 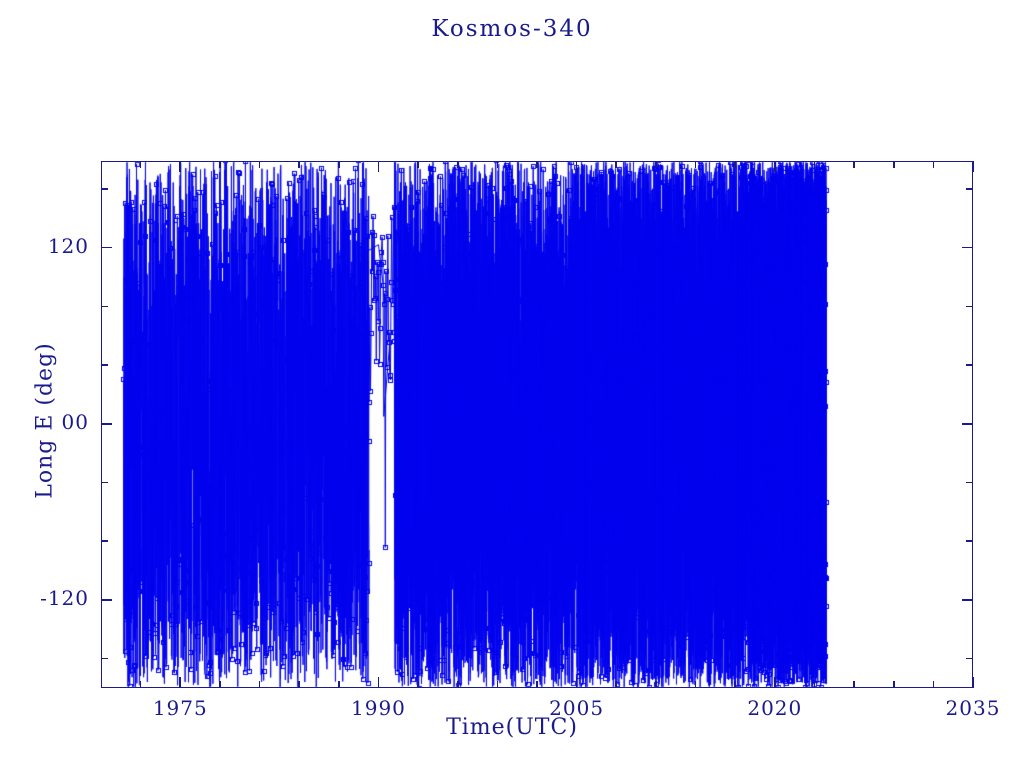 I want to click on x-tick-label: 1975, so click(x=180, y=708).